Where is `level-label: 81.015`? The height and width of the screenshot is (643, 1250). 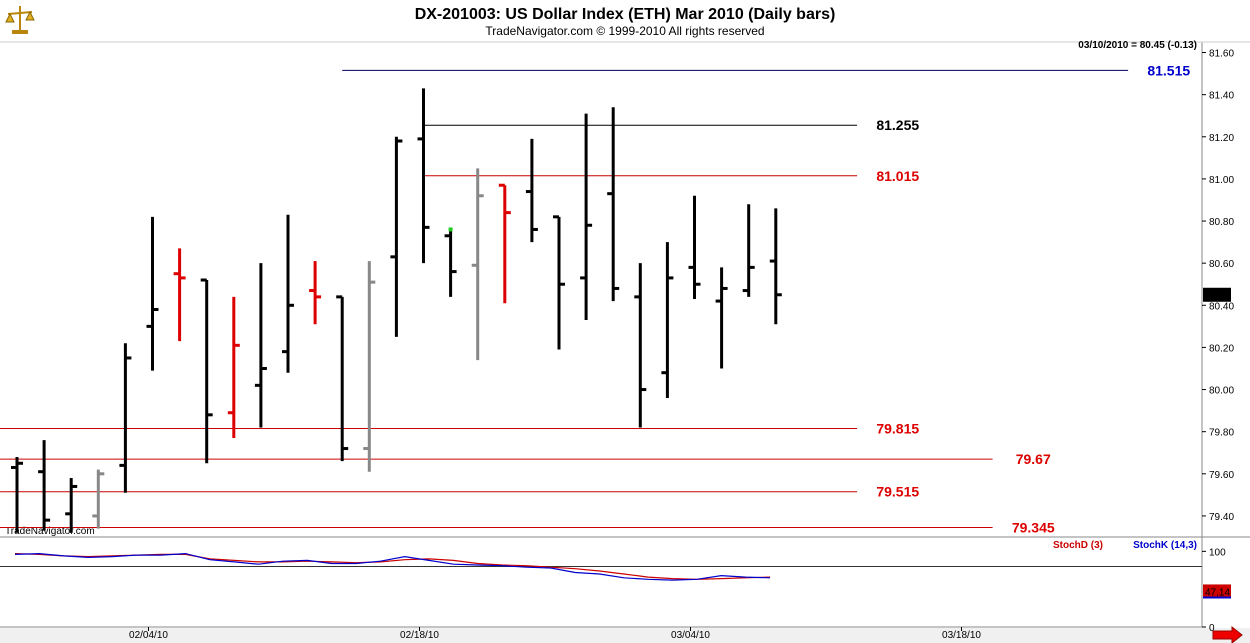 level-label: 81.015 is located at coordinates (897, 176).